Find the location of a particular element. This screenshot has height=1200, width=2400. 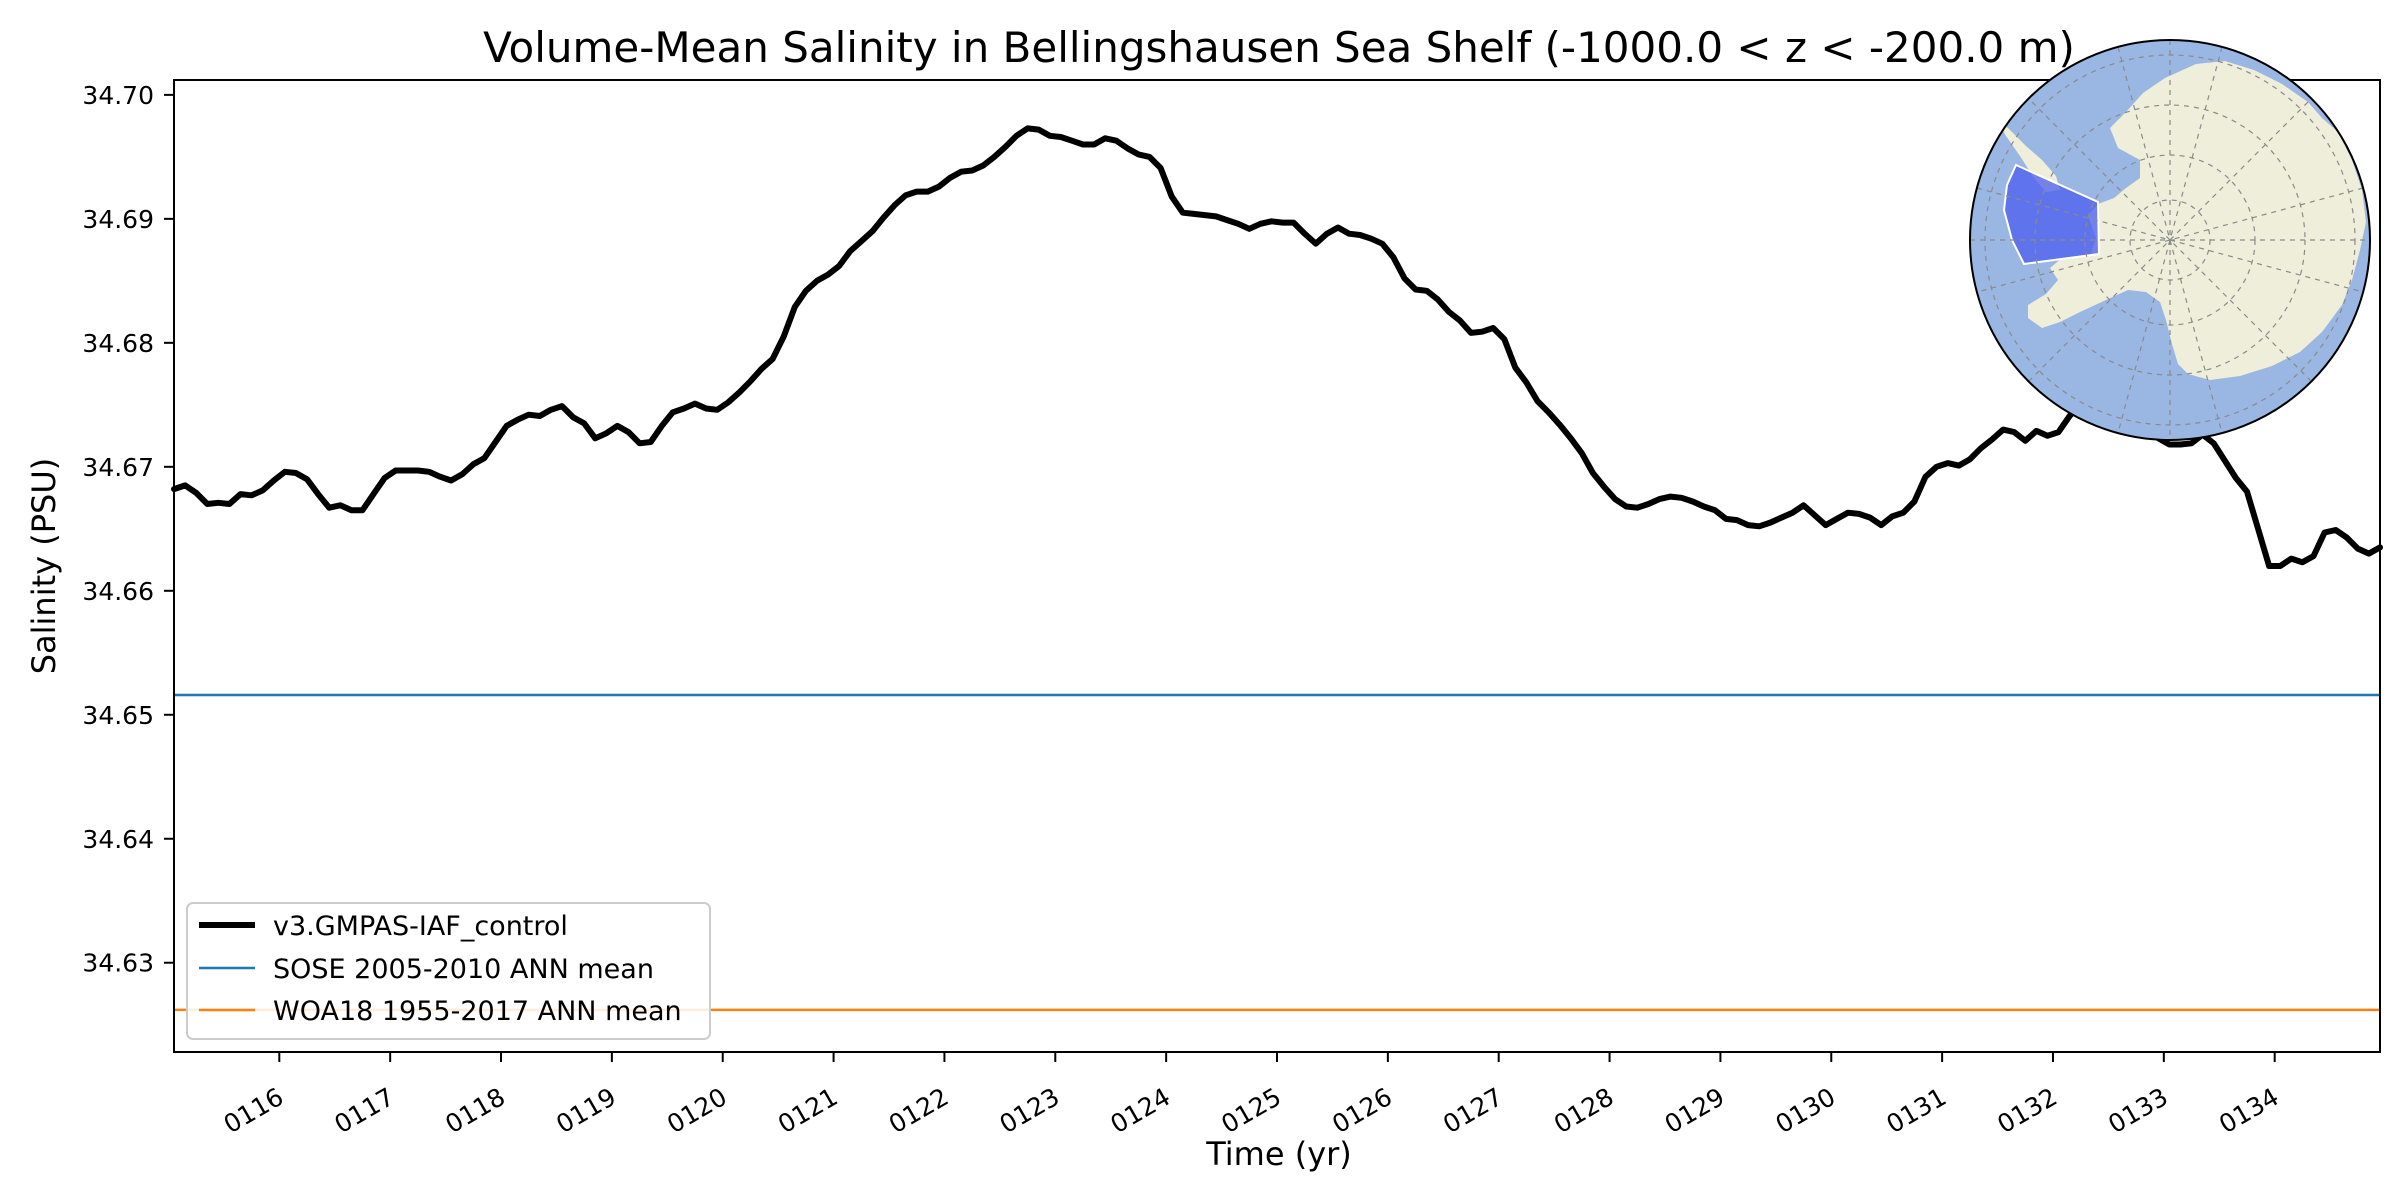

x-axis-label: Time (yr) is located at coordinates (1278, 1154).